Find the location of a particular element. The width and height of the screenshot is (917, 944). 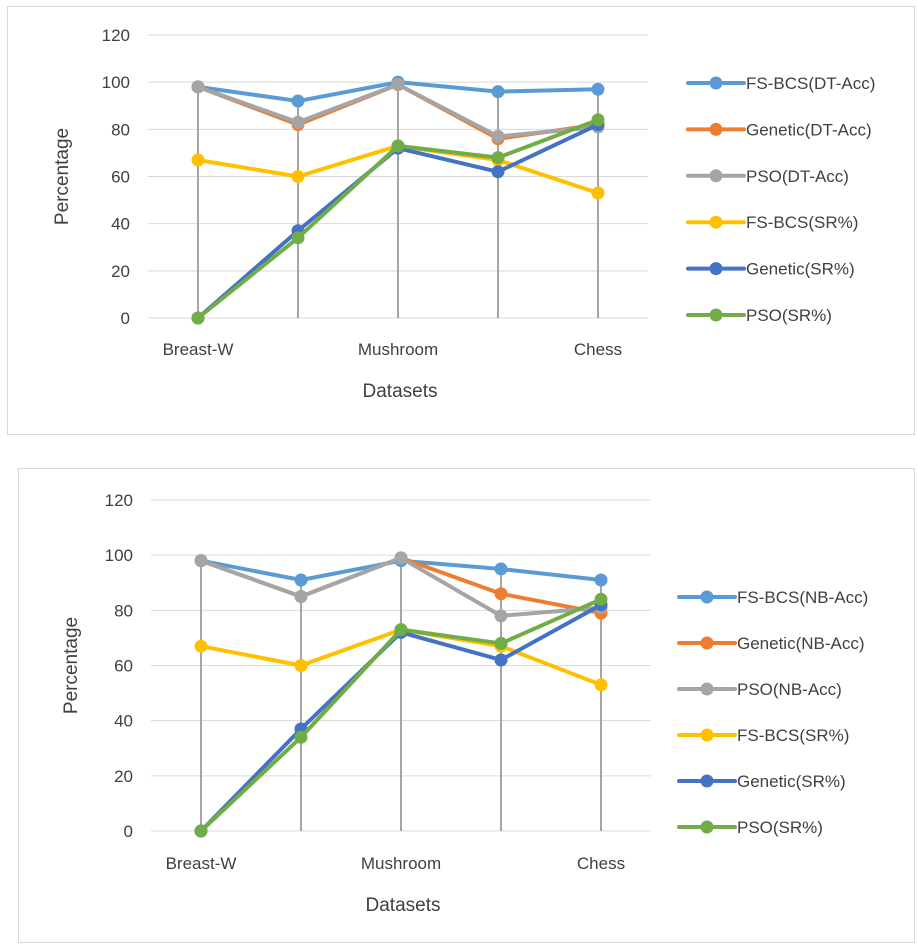

legend-entry: Genetic(DT-Acc) is located at coordinates (779, 129).